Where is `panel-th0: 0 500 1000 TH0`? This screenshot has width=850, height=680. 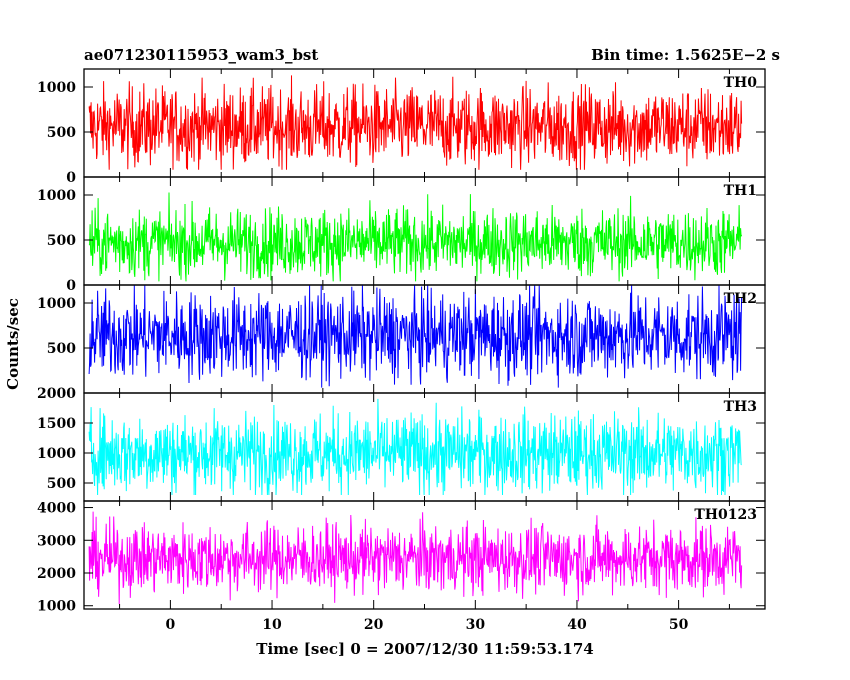
panel-th0: 0 500 1000 TH0 is located at coordinates (401, 127).